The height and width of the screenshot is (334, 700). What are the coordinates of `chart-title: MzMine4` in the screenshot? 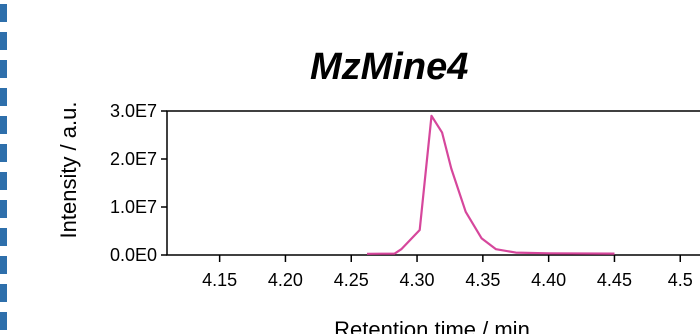 It's located at (389, 67).